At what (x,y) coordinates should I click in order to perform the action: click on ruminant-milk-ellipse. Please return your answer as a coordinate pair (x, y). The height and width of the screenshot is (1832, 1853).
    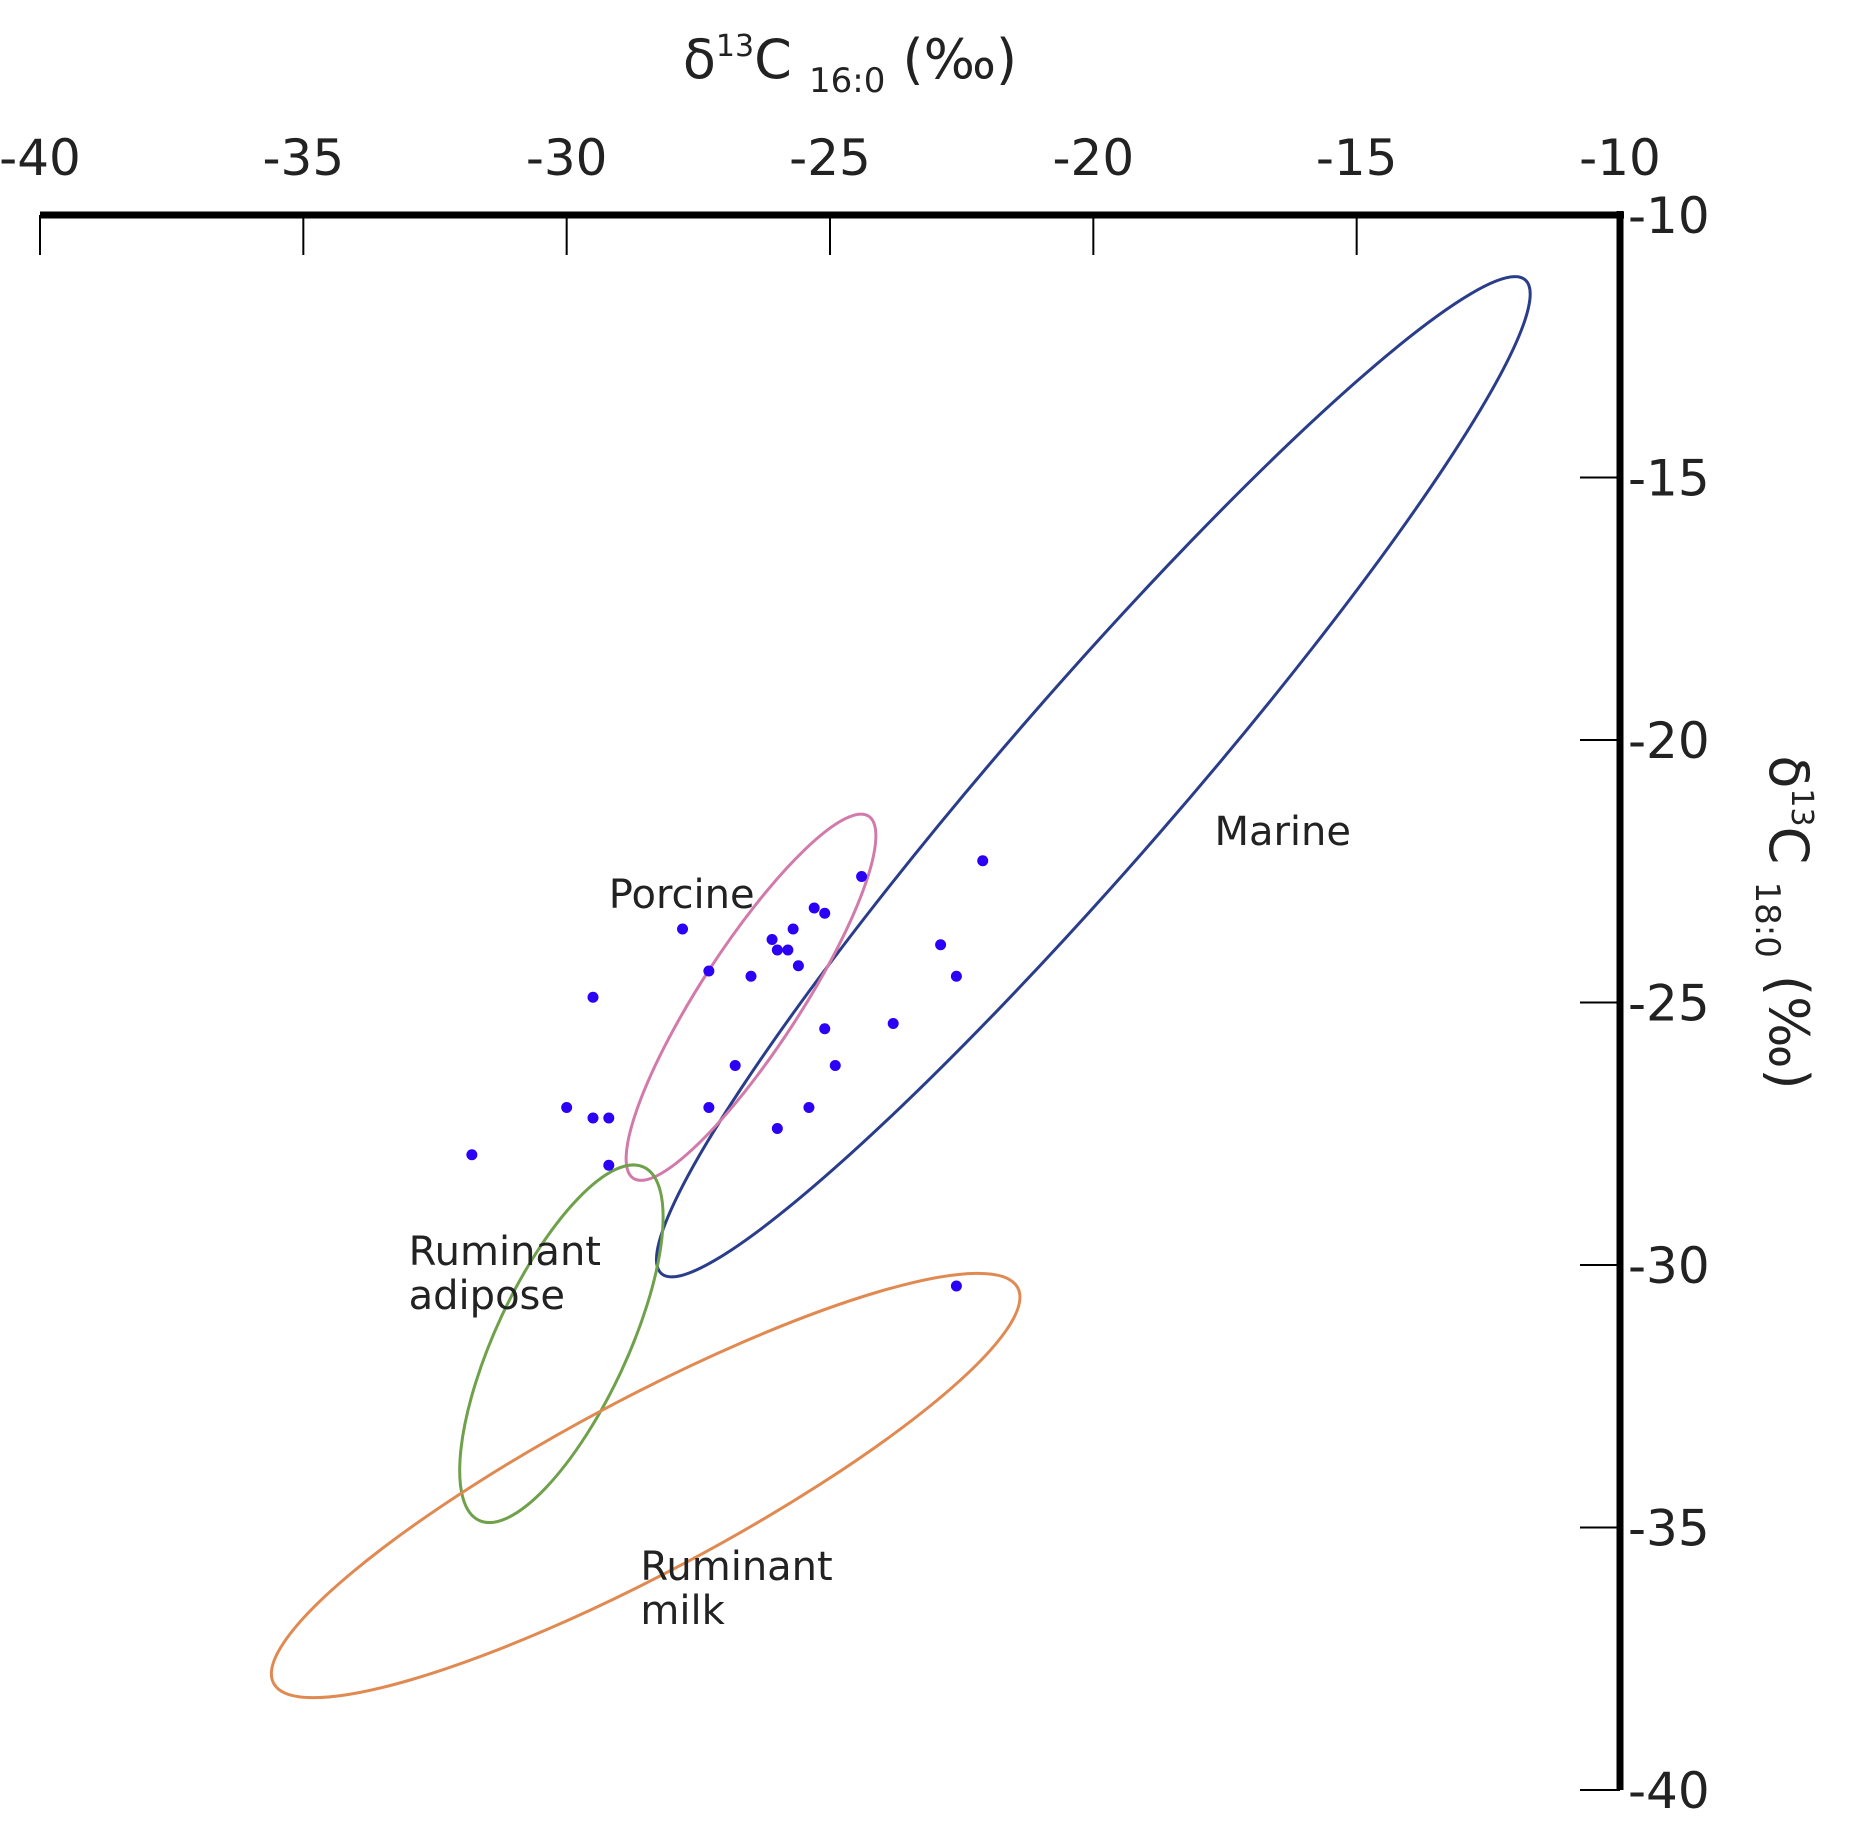
    Looking at the image, I should click on (645, 1485).